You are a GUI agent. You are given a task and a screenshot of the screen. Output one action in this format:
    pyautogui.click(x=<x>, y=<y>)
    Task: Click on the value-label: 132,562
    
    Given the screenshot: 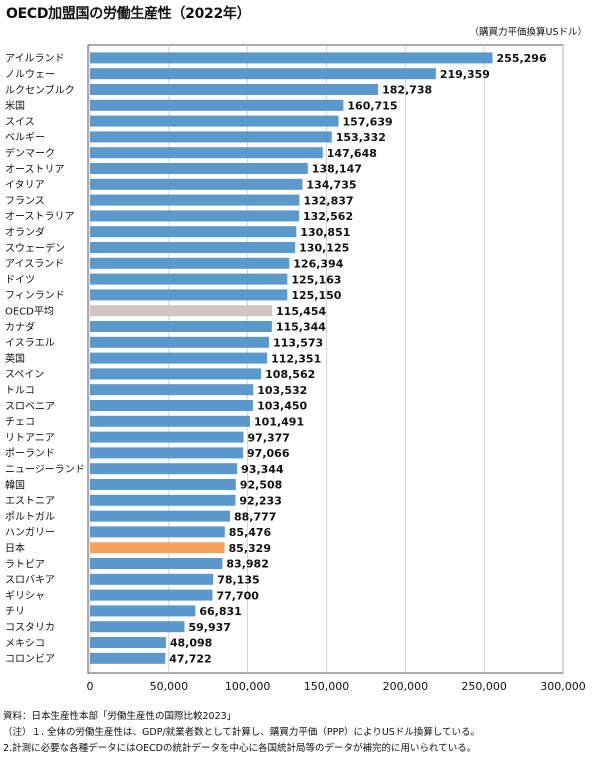 What is the action you would take?
    pyautogui.click(x=328, y=216)
    